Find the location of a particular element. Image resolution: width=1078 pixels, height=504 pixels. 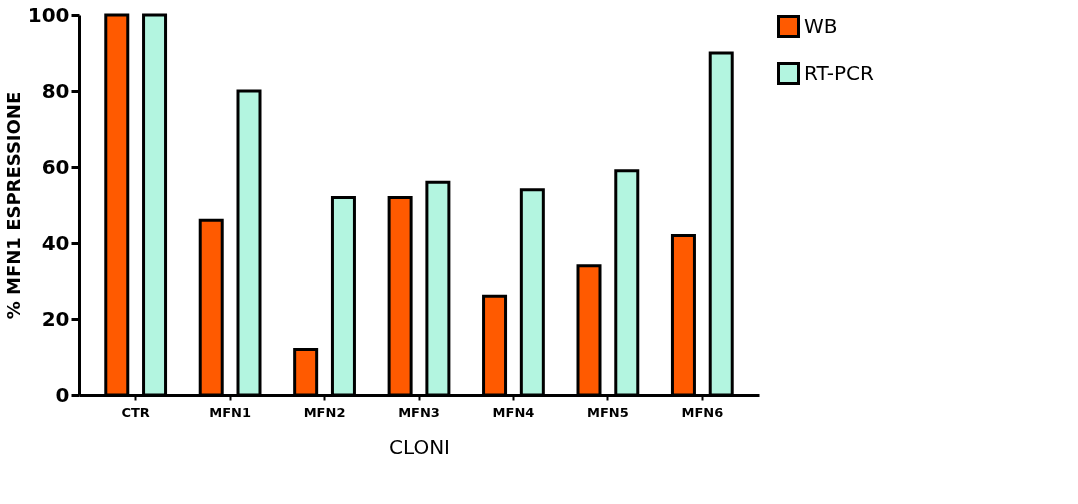

y-tick-label: 100 is located at coordinates (48, 14).